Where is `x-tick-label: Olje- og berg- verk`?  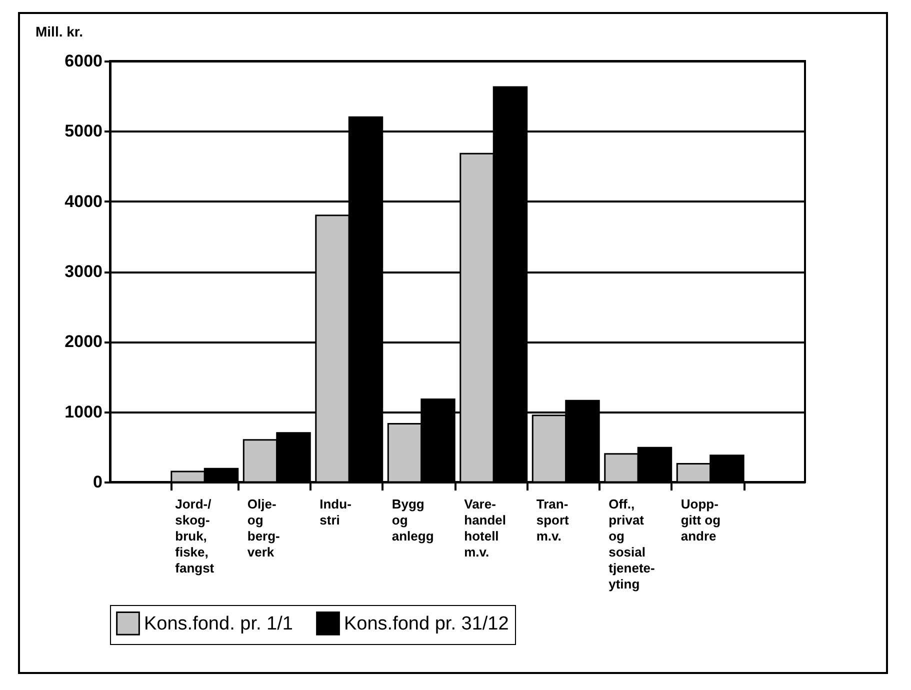
x-tick-label: Olje- og berg- verk is located at coordinates (263, 528).